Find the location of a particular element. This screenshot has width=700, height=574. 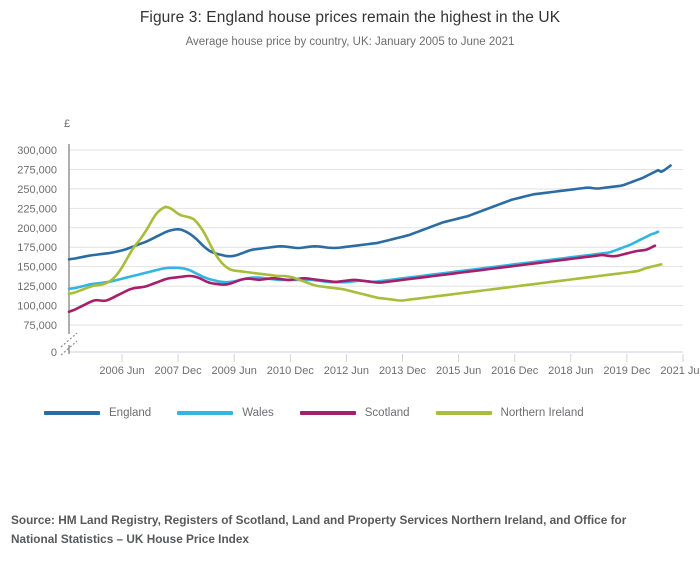

legend-item-northern-ireland: Northern Ireland is located at coordinates (509, 413).